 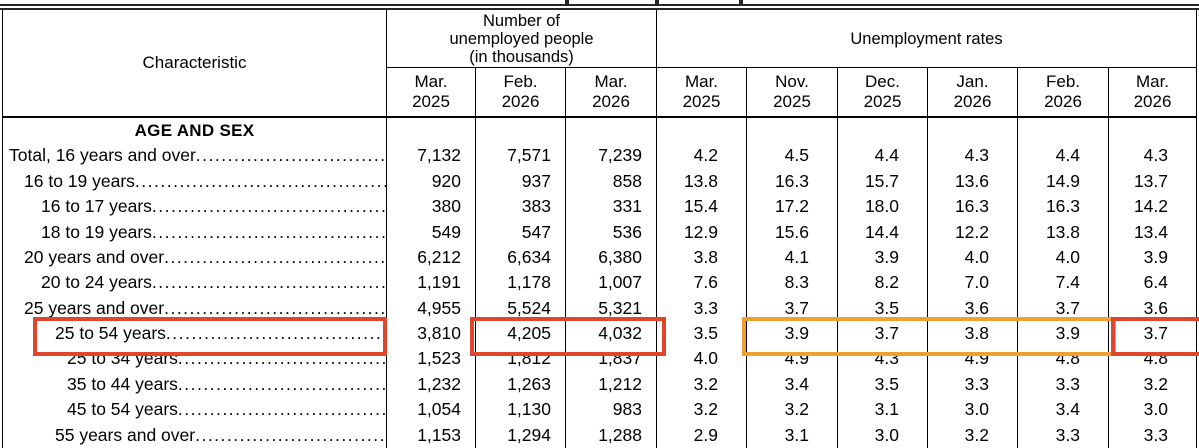 I want to click on rate-value-cell: 4.8, so click(x=1062, y=359).